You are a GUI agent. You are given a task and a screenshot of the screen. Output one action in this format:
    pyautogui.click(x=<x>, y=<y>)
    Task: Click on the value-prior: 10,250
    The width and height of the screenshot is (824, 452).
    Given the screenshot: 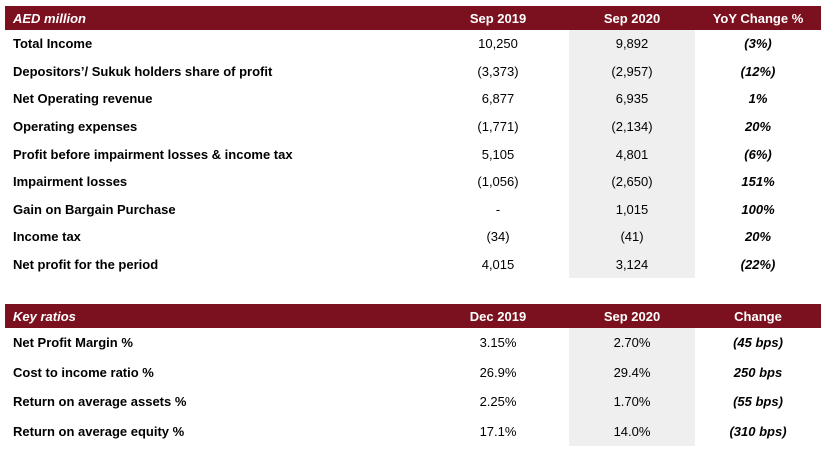 What is the action you would take?
    pyautogui.click(x=498, y=44)
    